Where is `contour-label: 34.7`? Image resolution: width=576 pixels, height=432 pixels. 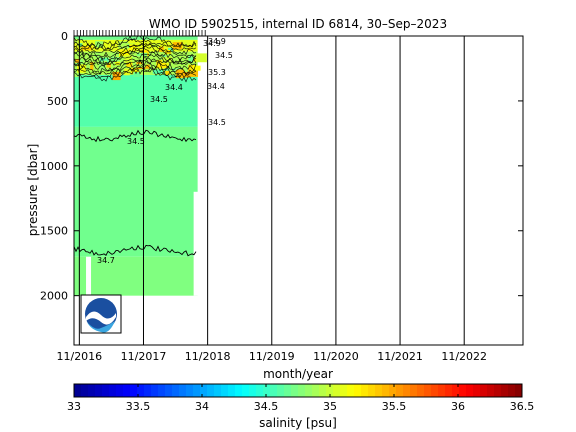
contour-label: 34.7 is located at coordinates (106, 260).